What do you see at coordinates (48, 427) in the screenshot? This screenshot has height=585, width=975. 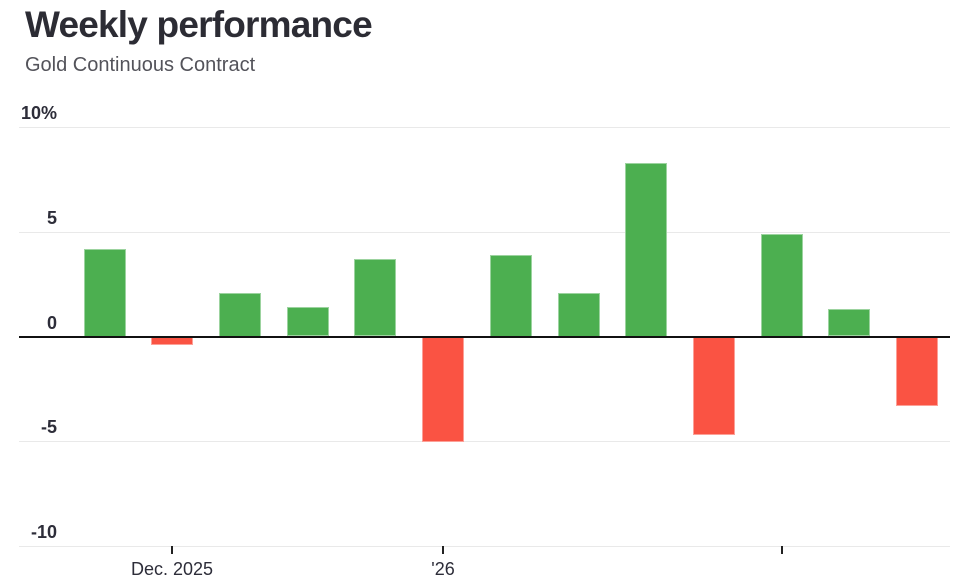 I see `y-axis-label: -5` at bounding box center [48, 427].